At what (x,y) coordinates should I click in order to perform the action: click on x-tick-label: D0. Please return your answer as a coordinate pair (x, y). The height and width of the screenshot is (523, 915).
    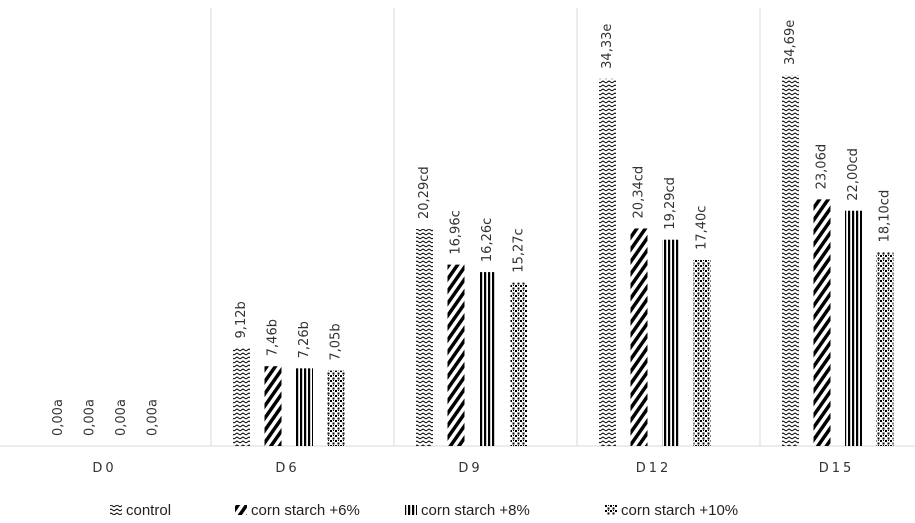
    Looking at the image, I should click on (104, 468).